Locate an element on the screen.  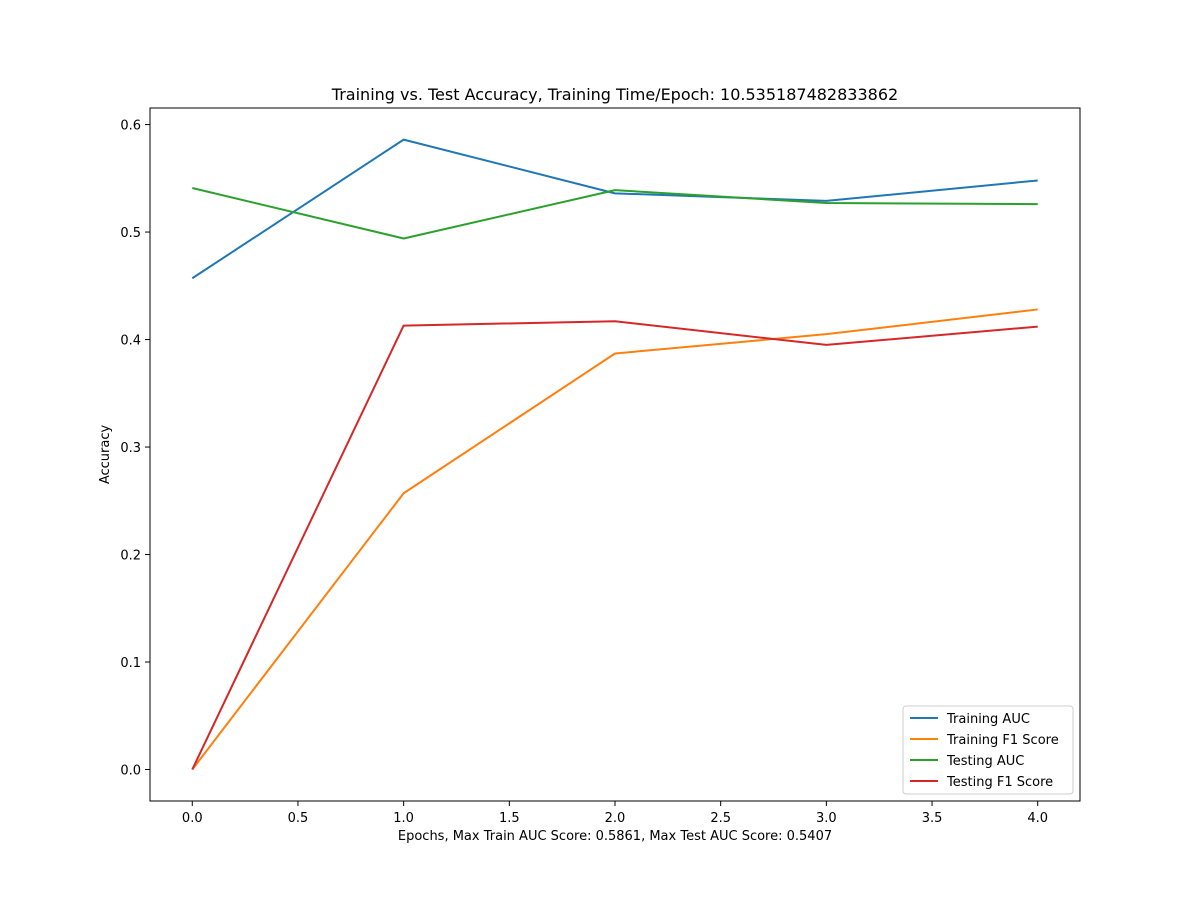
legend-entry-label: Testing AUC is located at coordinates (985, 761).